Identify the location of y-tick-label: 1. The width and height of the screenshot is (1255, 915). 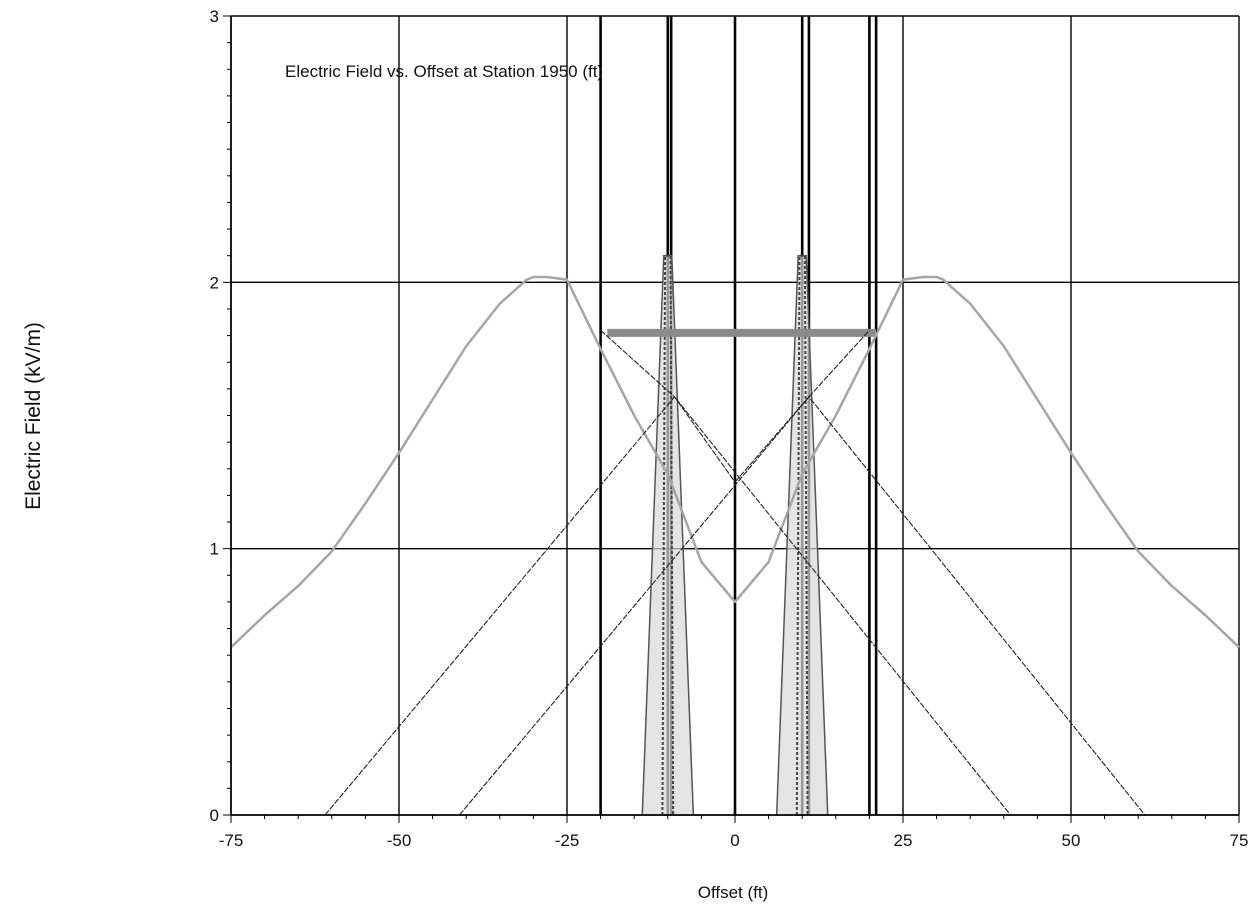
(214, 549).